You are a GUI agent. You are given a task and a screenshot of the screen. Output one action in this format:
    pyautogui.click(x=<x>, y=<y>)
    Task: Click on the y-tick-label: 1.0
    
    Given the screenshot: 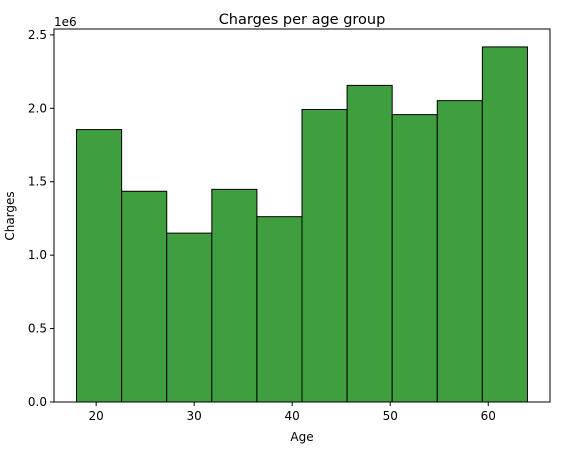 What is the action you would take?
    pyautogui.click(x=37, y=255)
    